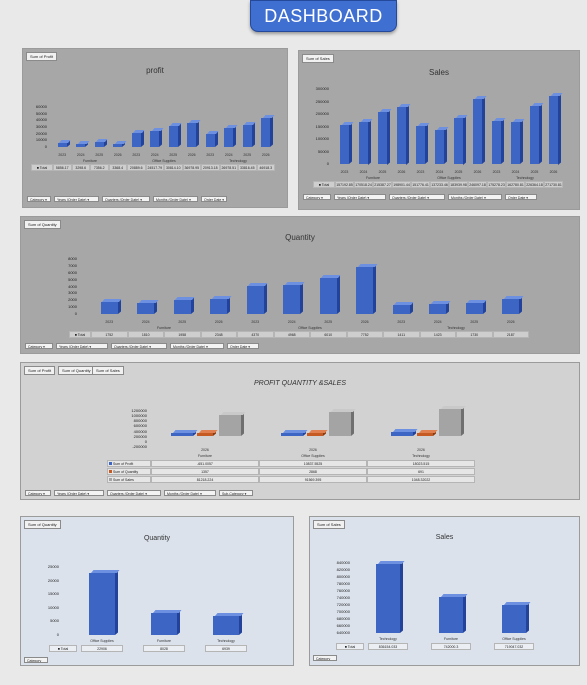 The width and height of the screenshot is (587, 685). Describe the element at coordinates (313, 471) in the screenshot. I see `combo-quantity-cell: 2868` at that location.